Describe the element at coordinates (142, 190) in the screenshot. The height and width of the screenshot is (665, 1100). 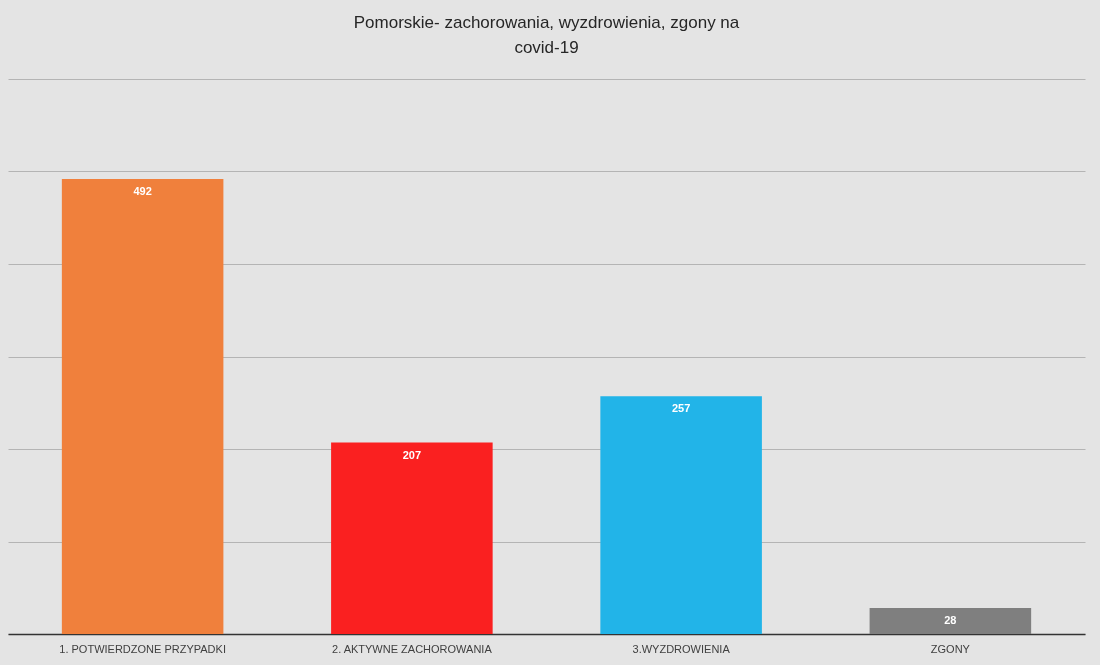
I see `data-label: 492` at that location.